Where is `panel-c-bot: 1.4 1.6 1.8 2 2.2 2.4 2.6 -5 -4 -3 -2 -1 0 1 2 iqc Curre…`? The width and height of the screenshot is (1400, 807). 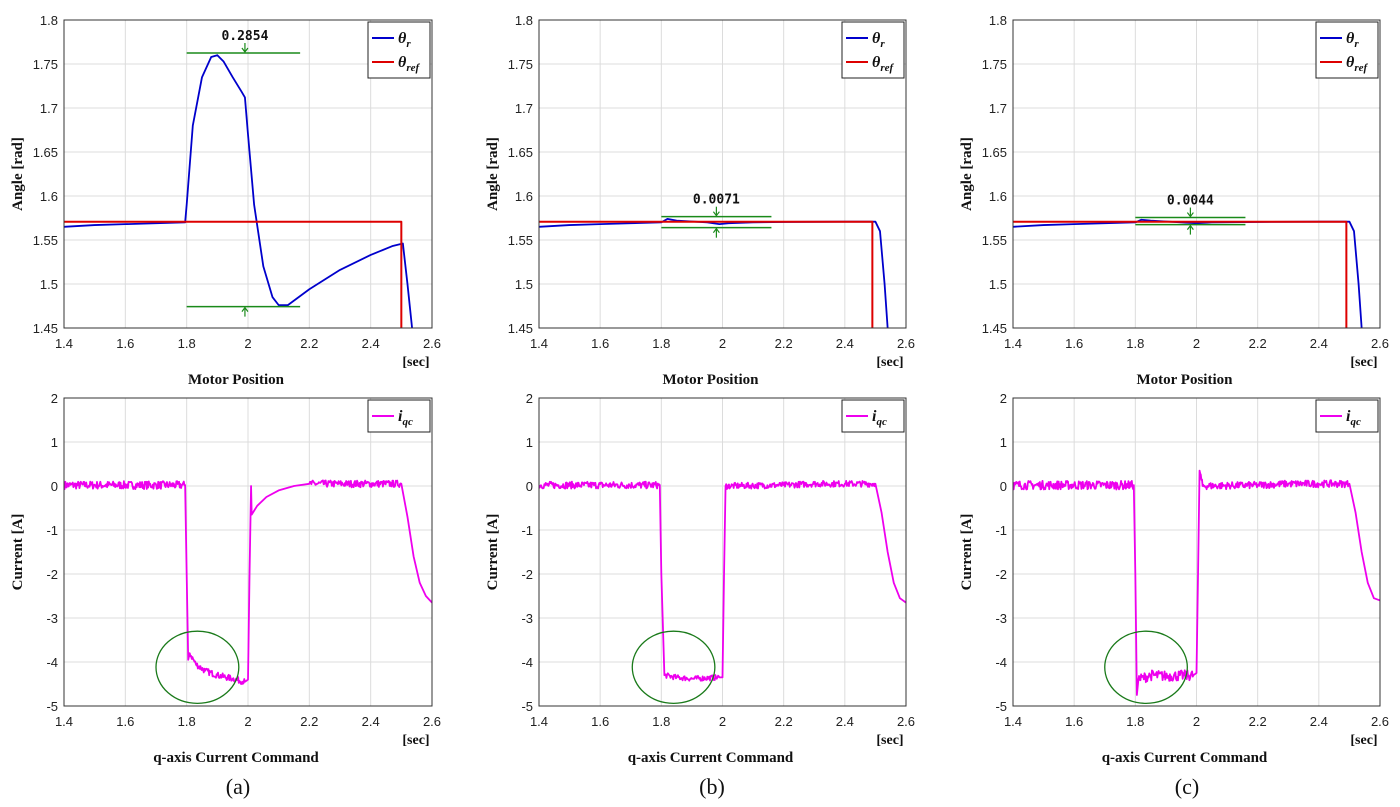 panel-c-bot: 1.4 1.6 1.8 2 2.2 2.4 2.6 -5 -4 -3 -2 -1 0 1 2 iqc Curre… is located at coordinates (1174, 578).